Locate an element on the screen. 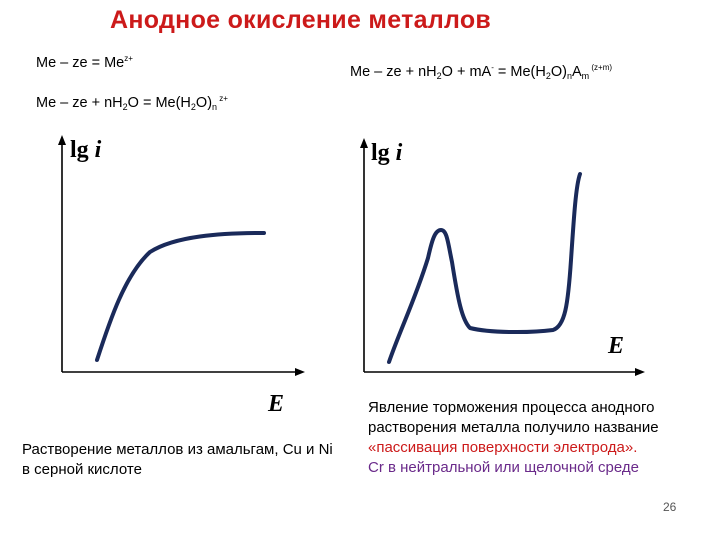  page-number: 26 is located at coordinates (670, 507).